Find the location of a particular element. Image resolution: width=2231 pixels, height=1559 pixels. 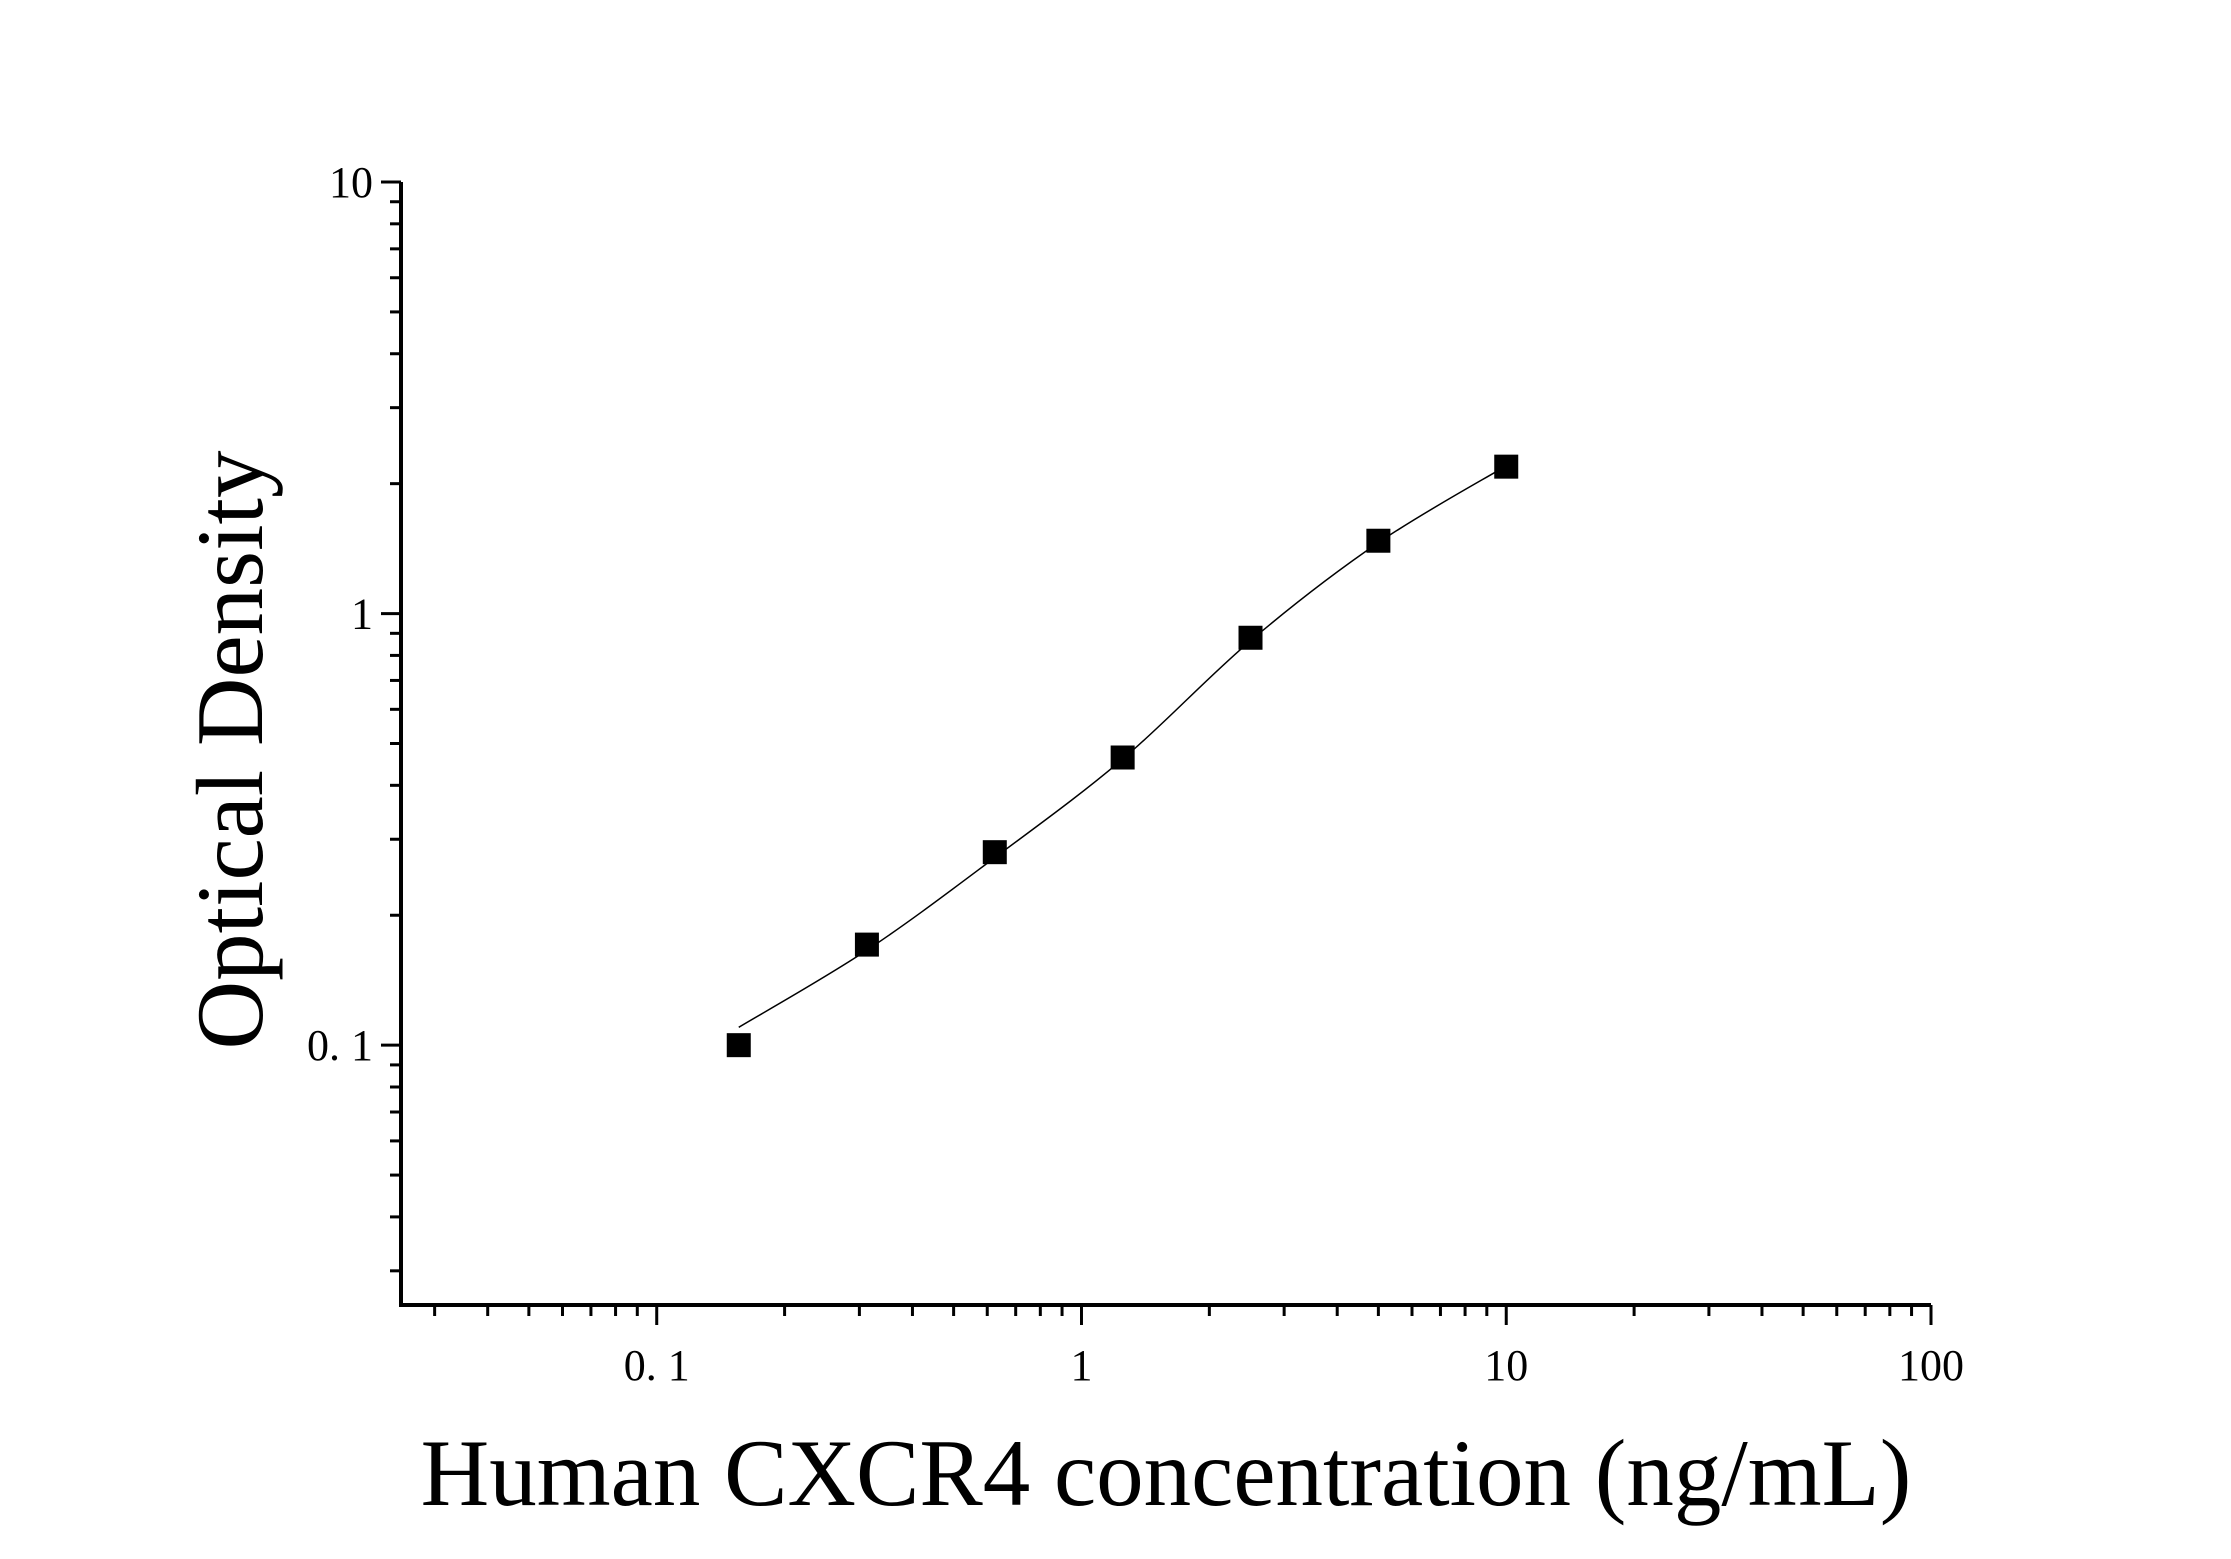

x-tick-label: 10 is located at coordinates (1506, 1365).